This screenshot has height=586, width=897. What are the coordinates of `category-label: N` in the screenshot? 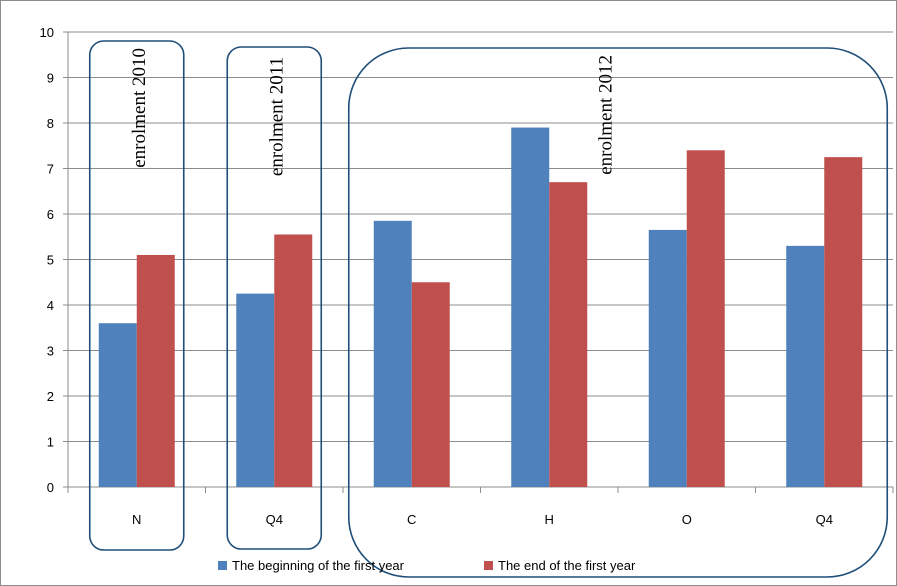 It's located at (136, 519).